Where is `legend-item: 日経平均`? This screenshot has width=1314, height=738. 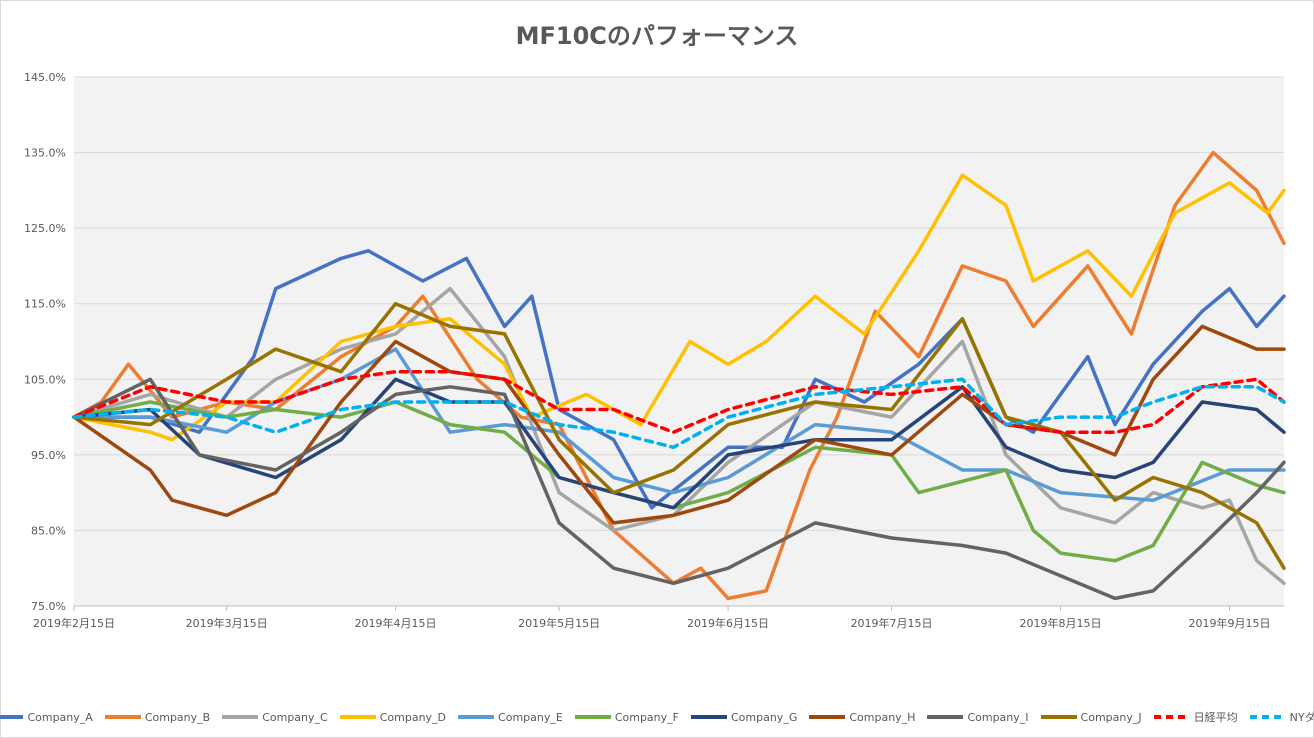
legend-item: 日経平均 is located at coordinates (1195, 717).